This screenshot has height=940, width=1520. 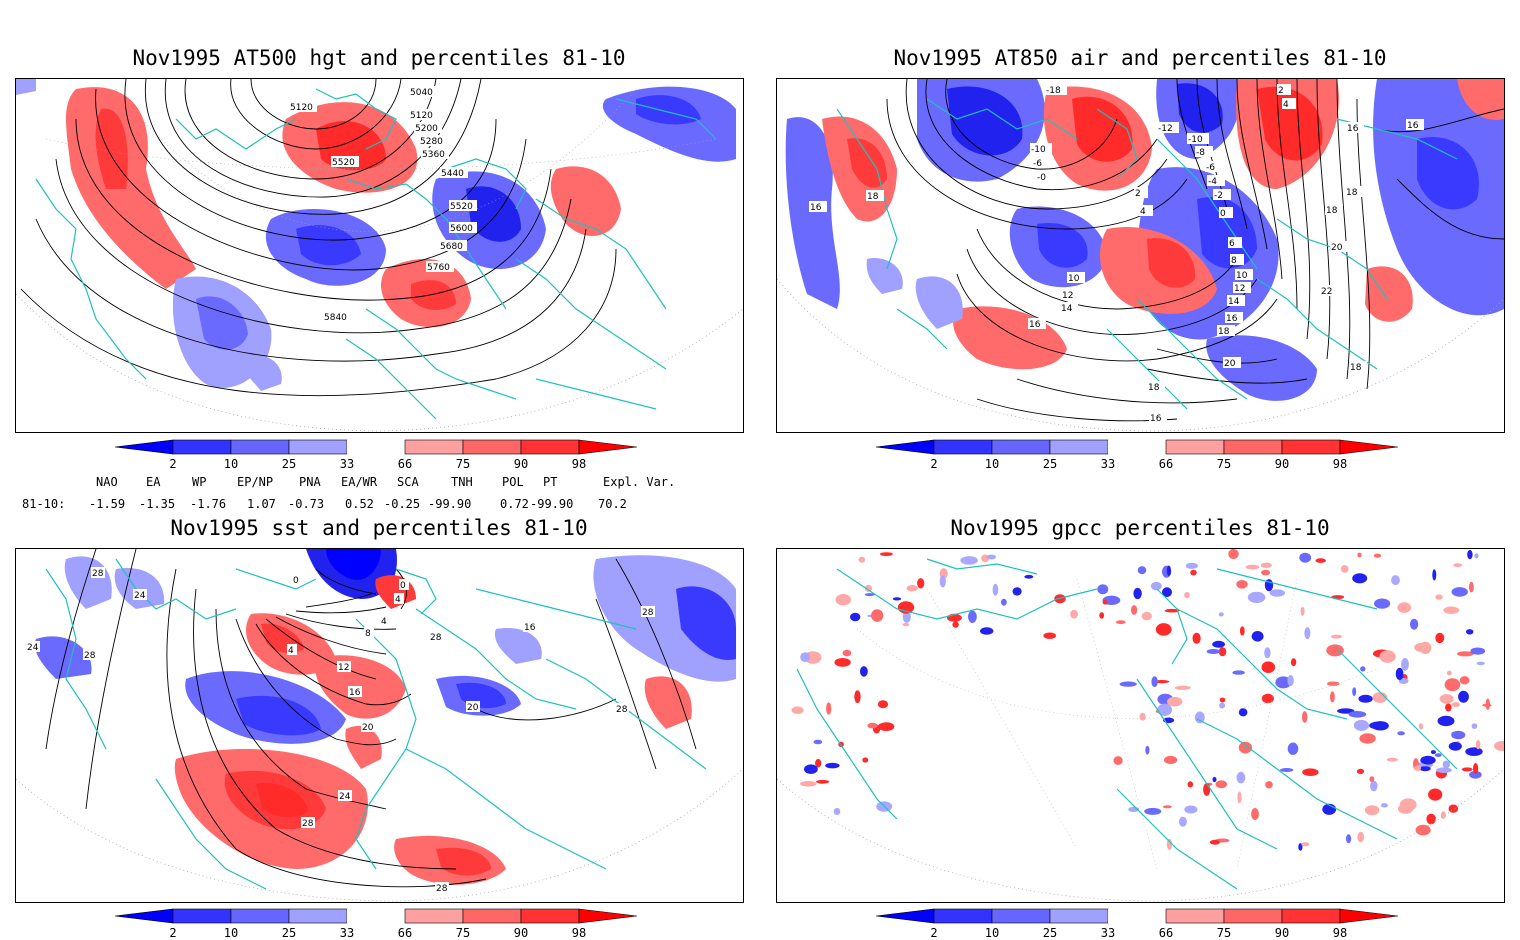 I want to click on colorbar-tick-label: 90, so click(x=1282, y=464).